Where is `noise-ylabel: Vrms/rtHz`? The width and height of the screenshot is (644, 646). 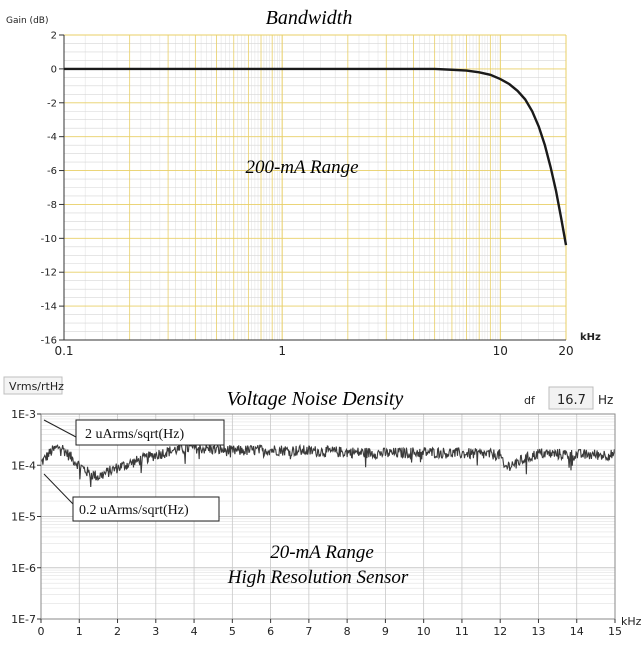 noise-ylabel: Vrms/rtHz is located at coordinates (36, 386).